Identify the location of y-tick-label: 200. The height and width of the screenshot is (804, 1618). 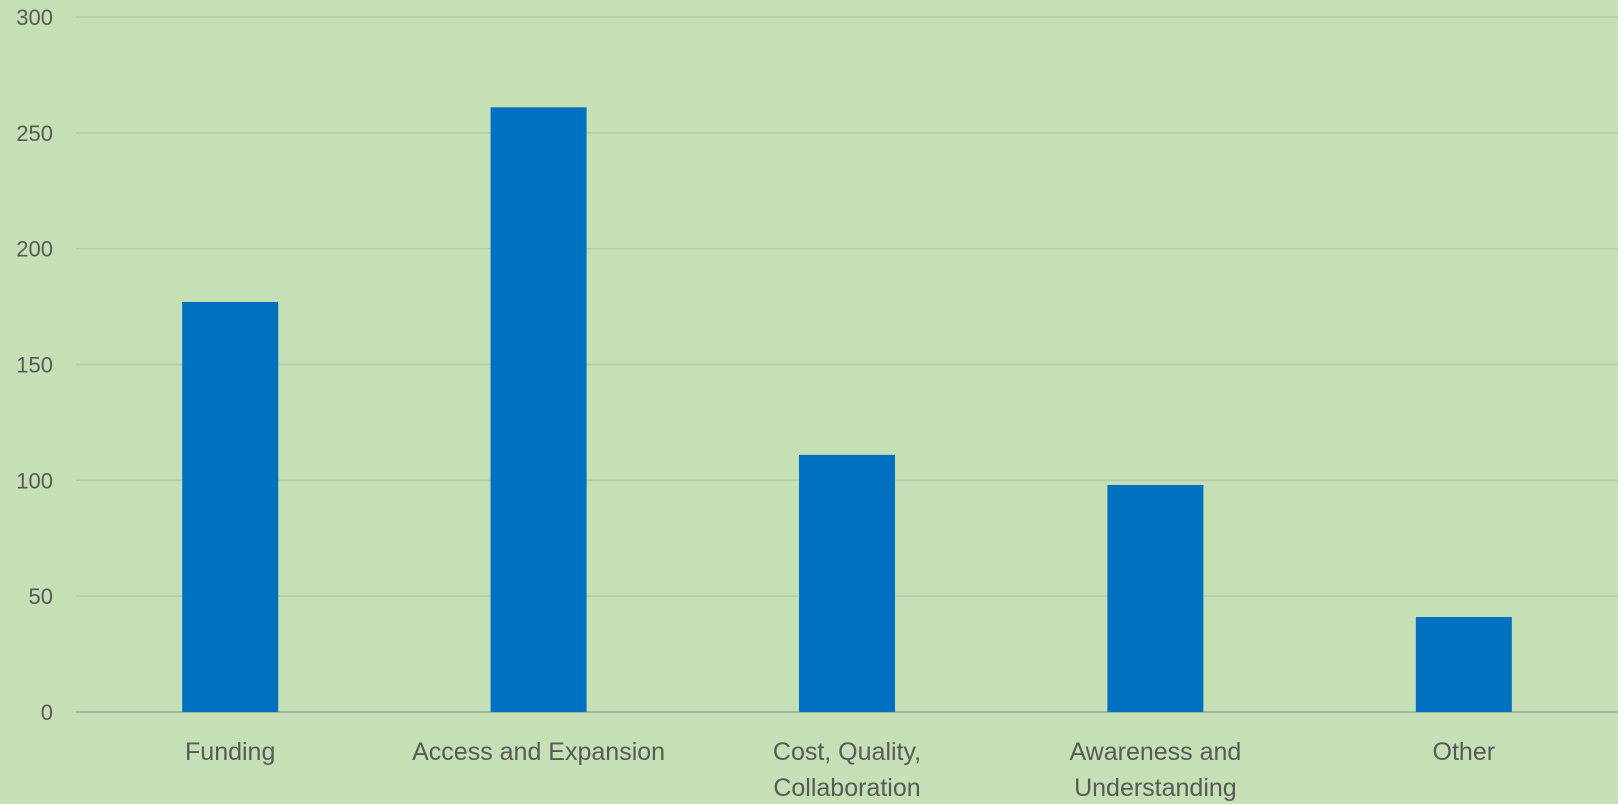
(34, 249).